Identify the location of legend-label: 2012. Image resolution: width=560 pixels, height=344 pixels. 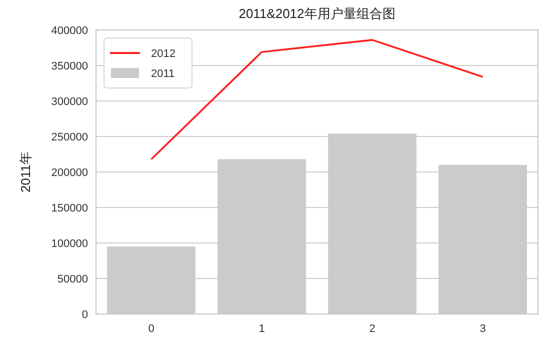
(163, 54).